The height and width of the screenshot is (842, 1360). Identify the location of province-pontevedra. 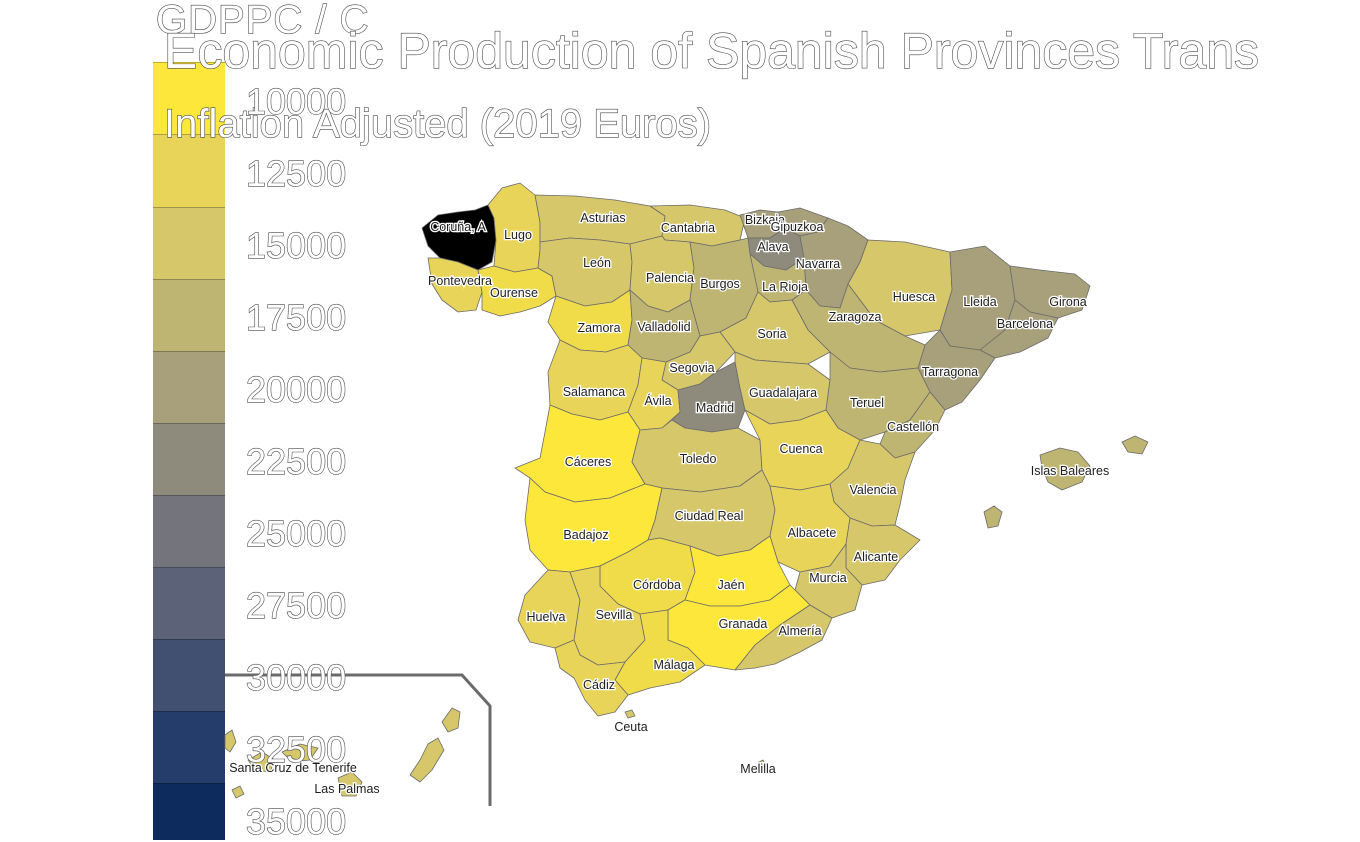
(455, 285).